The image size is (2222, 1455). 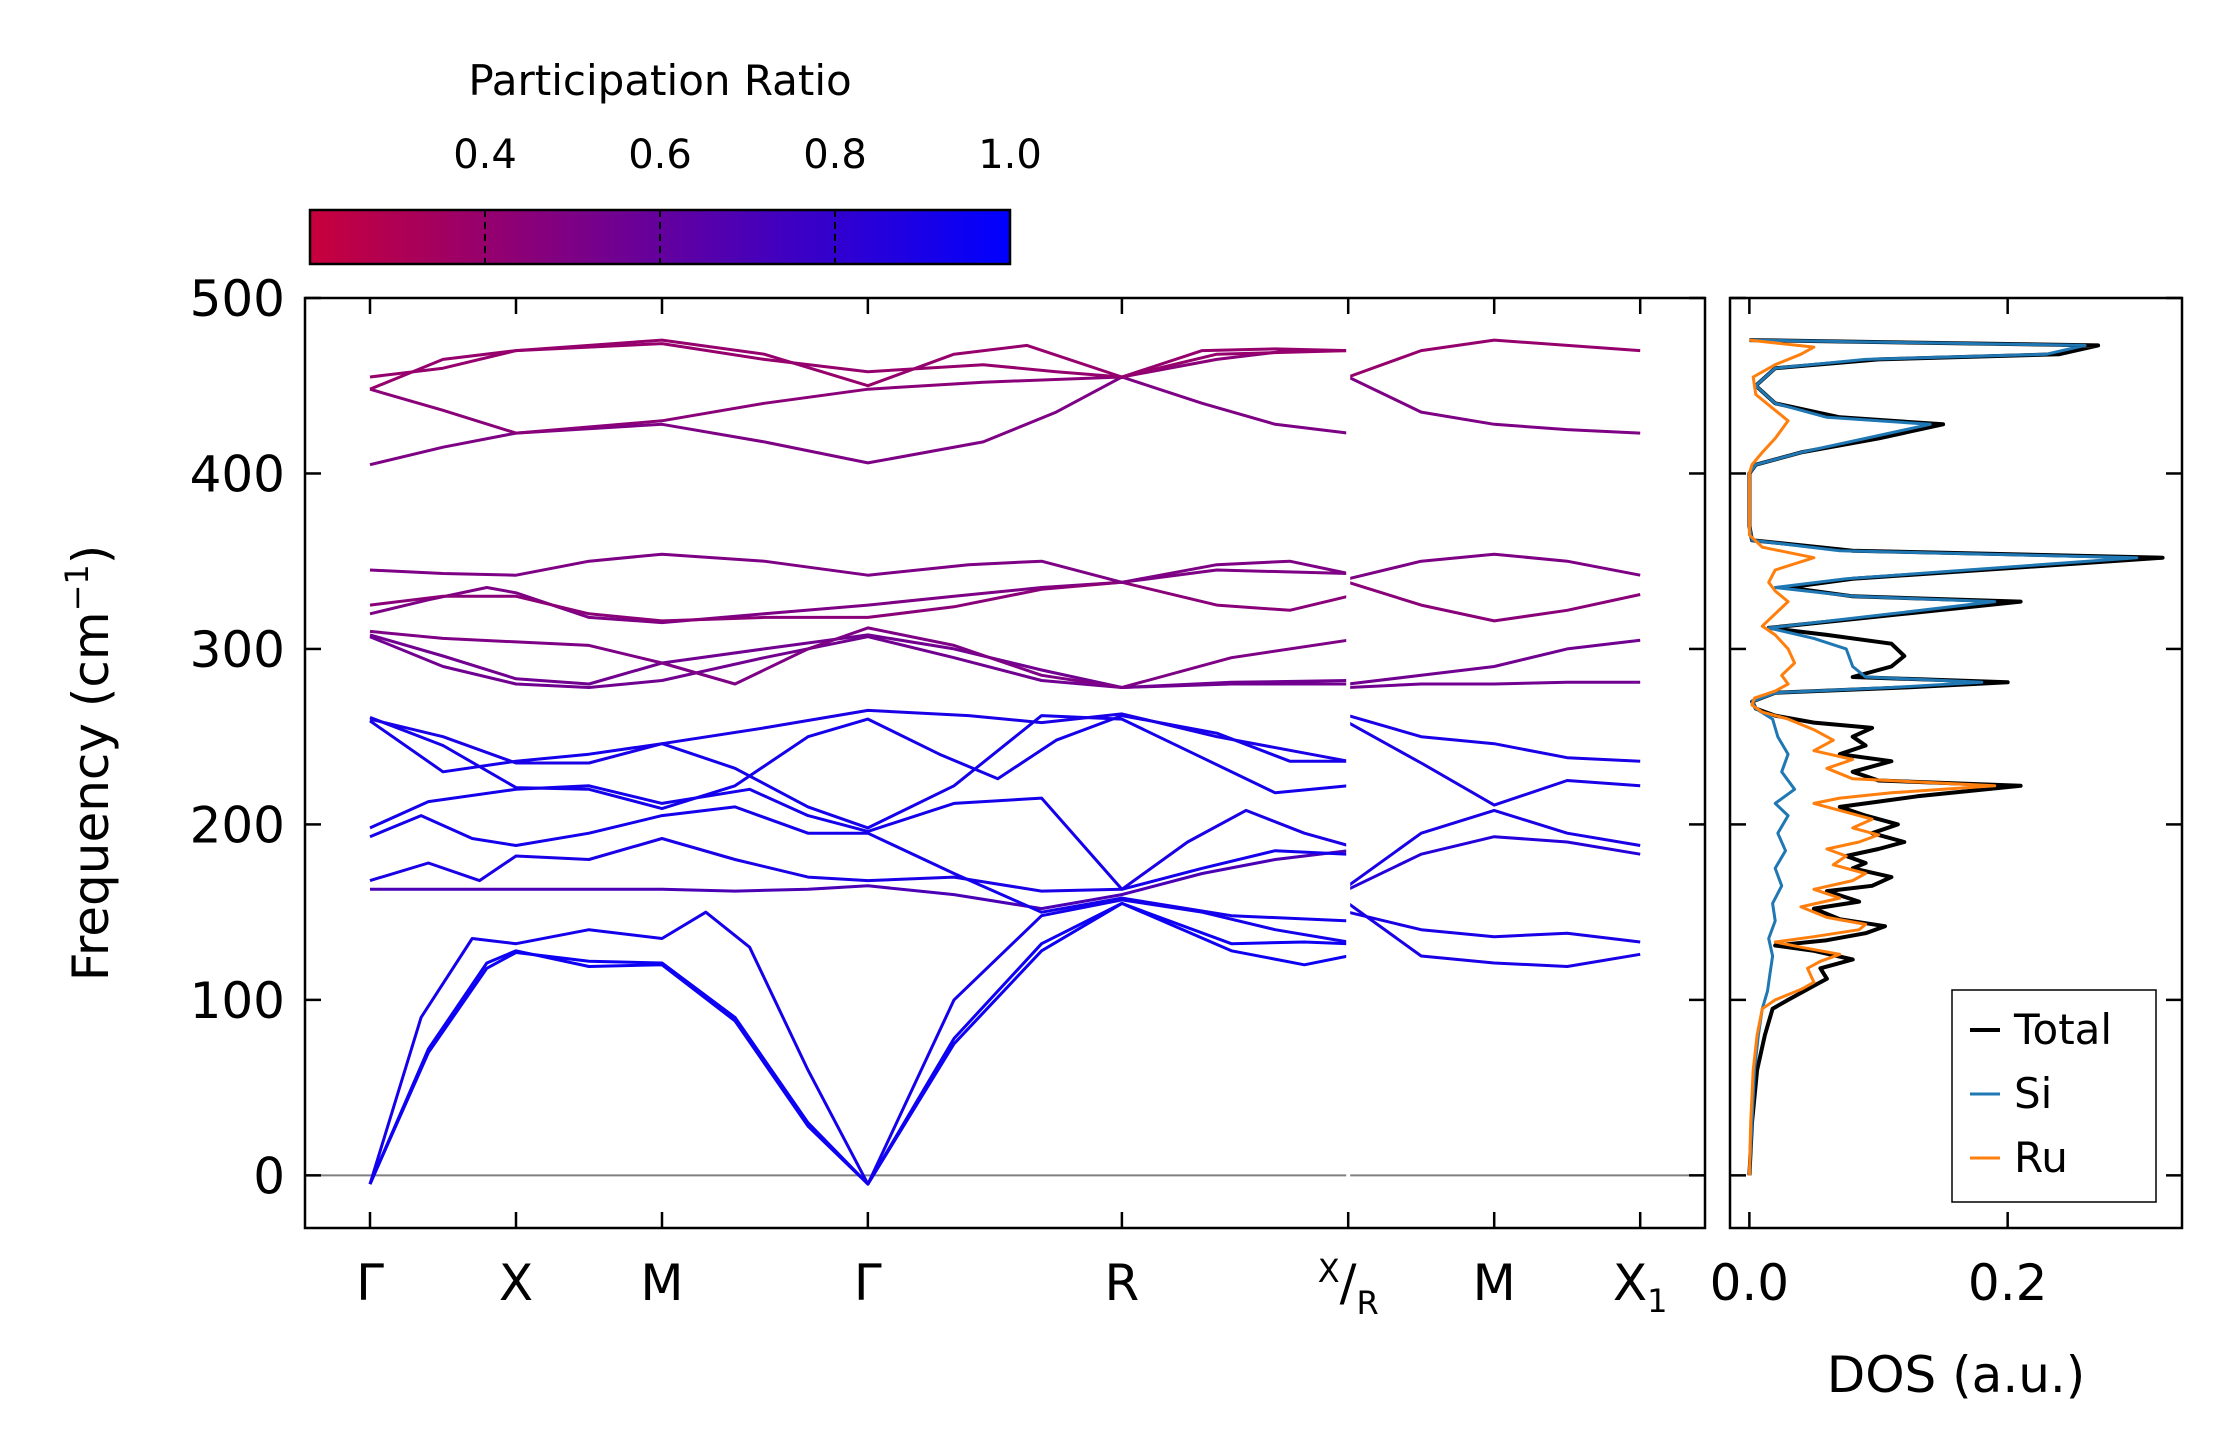 What do you see at coordinates (1348, 1283) in the screenshot?
I see `k-label-slash: /` at bounding box center [1348, 1283].